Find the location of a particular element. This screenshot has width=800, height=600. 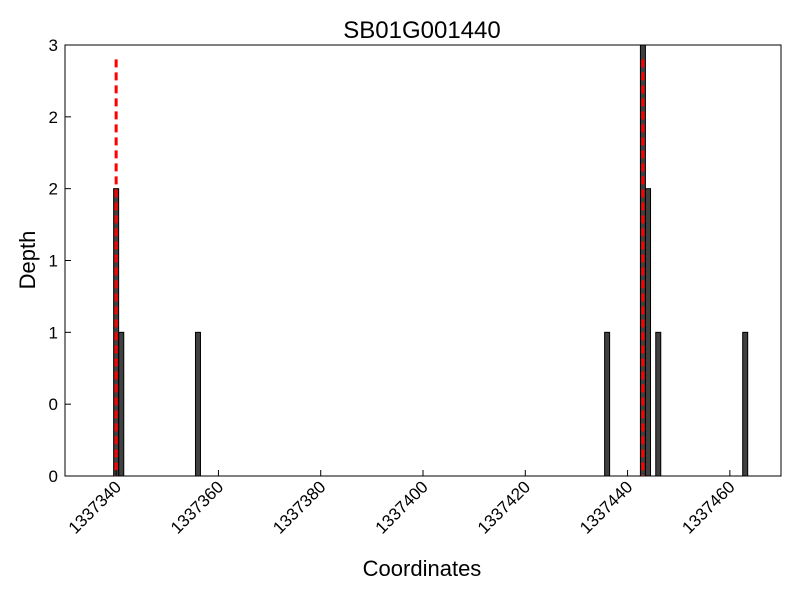

x-tick-label: 1337340 is located at coordinates (95, 507).